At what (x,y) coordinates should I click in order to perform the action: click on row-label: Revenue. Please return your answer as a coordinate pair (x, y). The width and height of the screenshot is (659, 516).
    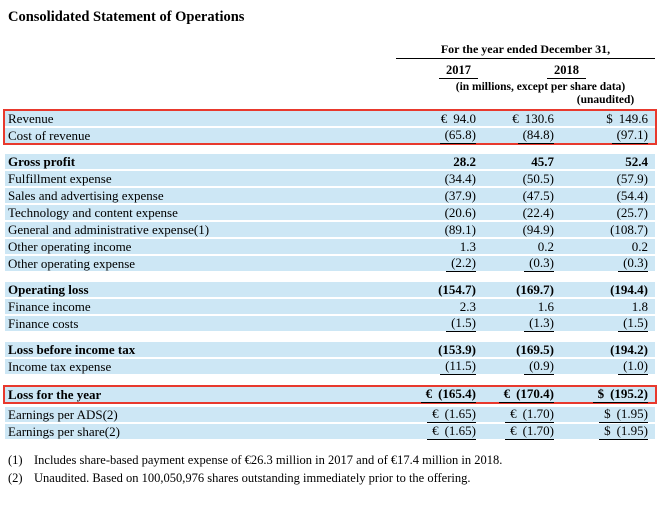
    Looking at the image, I should click on (31, 118).